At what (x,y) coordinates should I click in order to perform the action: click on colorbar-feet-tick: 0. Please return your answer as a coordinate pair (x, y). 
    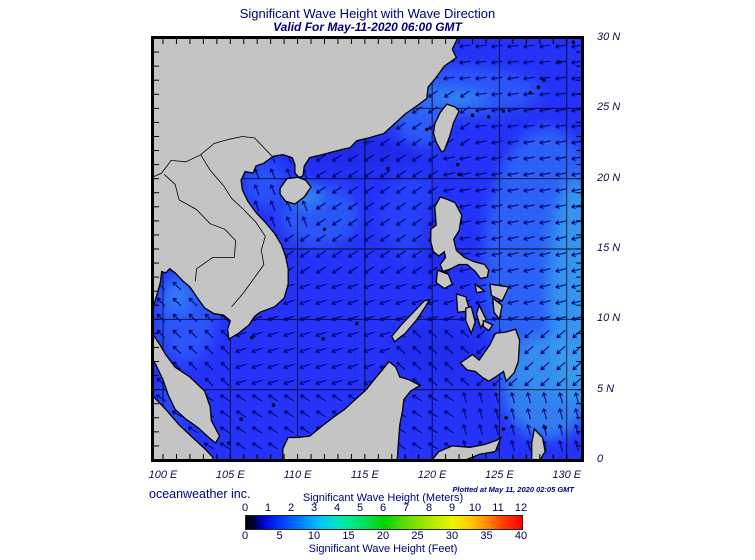
    Looking at the image, I should click on (245, 536).